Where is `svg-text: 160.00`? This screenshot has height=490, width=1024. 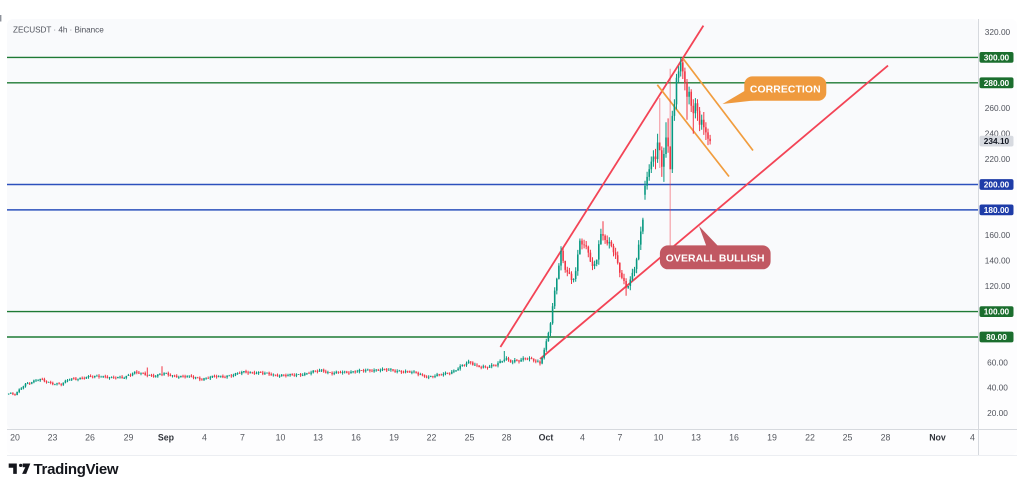 svg-text: 160.00 is located at coordinates (998, 235).